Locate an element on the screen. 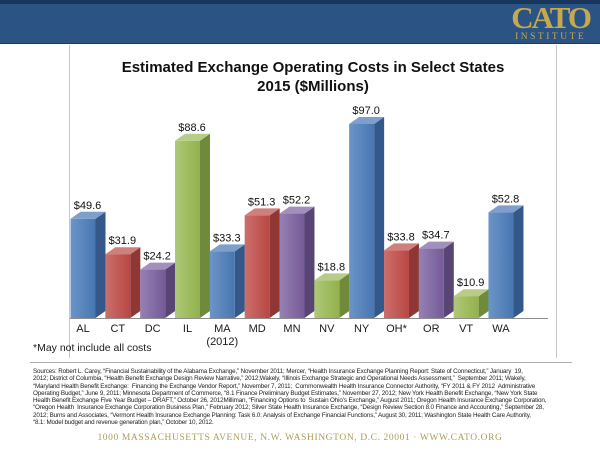 Image resolution: width=600 pixels, height=450 pixels. divider-line is located at coordinates (301, 362).